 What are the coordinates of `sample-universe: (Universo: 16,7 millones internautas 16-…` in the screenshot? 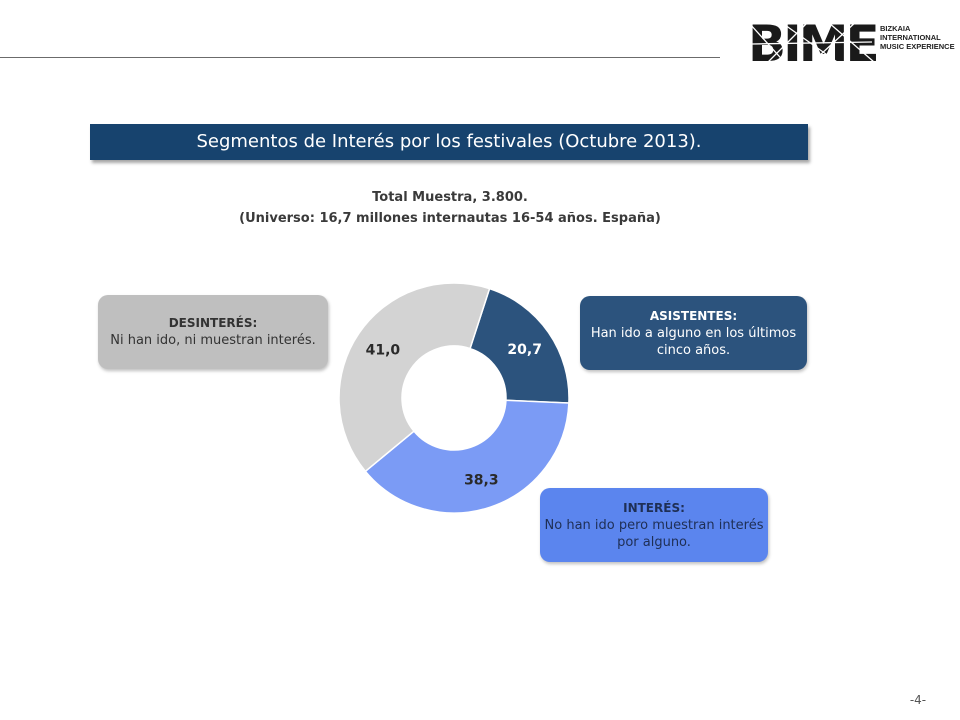 It's located at (450, 218).